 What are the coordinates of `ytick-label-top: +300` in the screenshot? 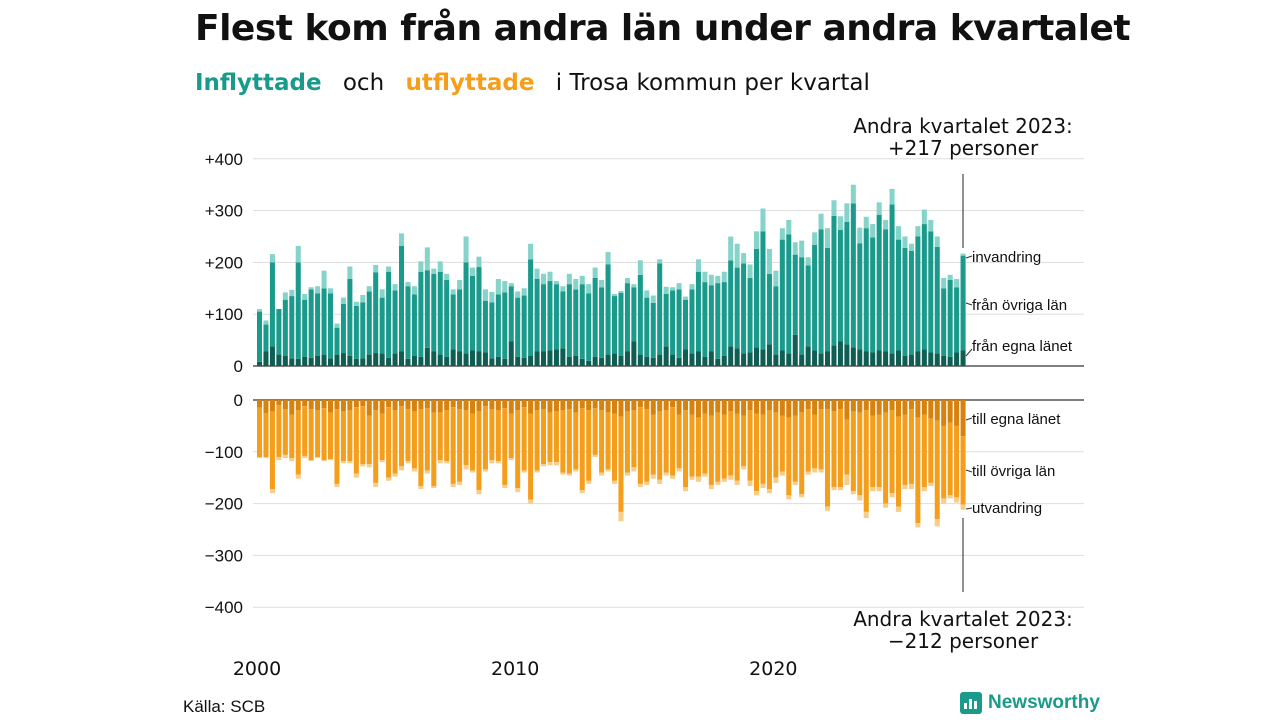 It's located at (224, 211).